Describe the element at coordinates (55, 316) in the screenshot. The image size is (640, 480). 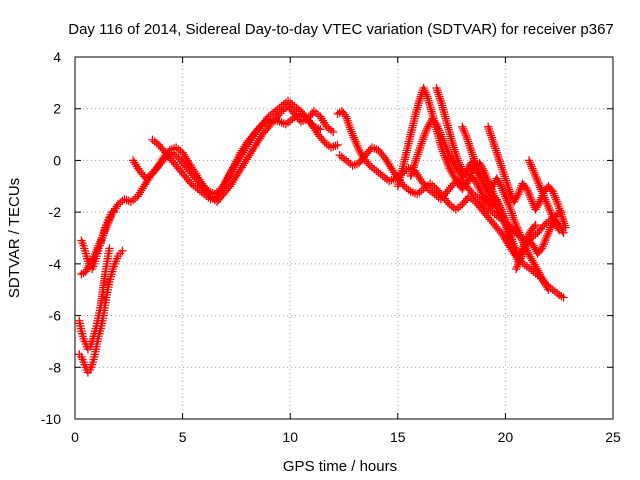
I see `y-tick-label: -6` at that location.